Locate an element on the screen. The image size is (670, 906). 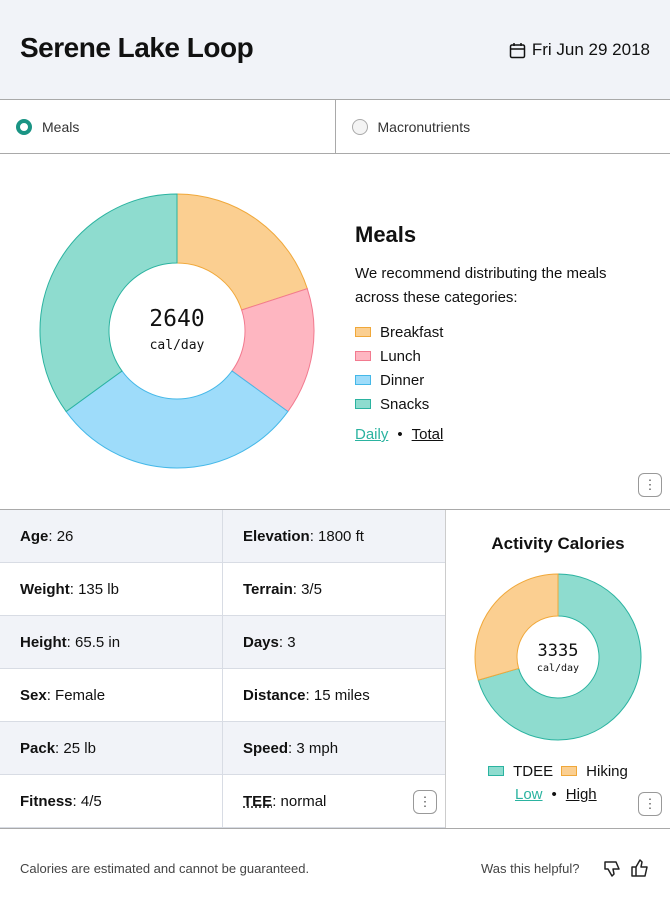
stat-label: Pack is located at coordinates (38, 748).